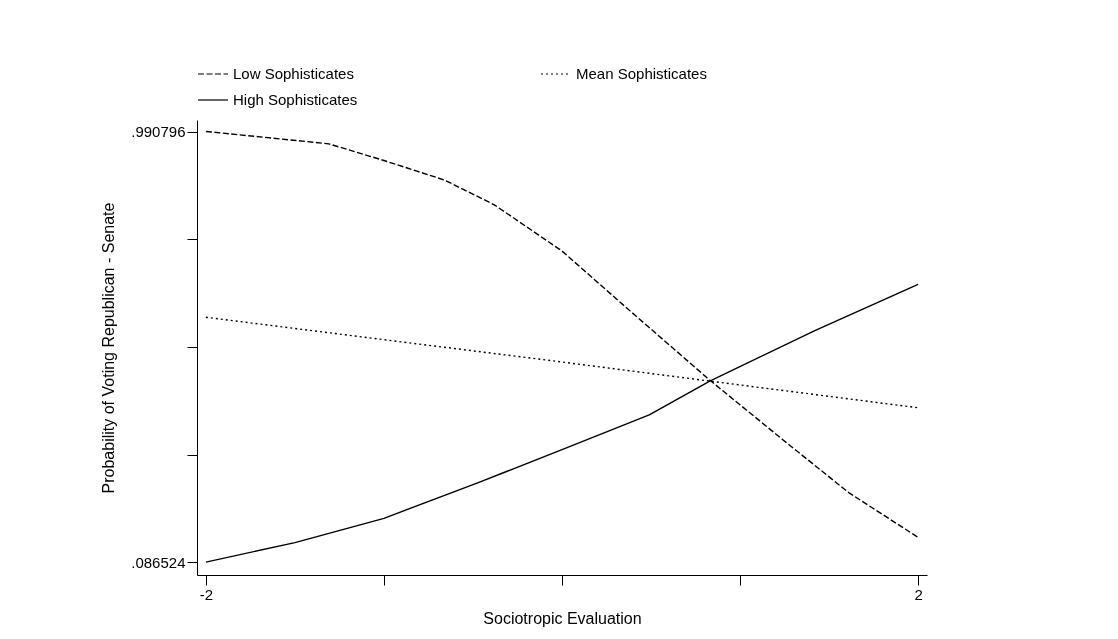 The width and height of the screenshot is (1118, 639). I want to click on legend-label: Low Sophisticates, so click(293, 73).